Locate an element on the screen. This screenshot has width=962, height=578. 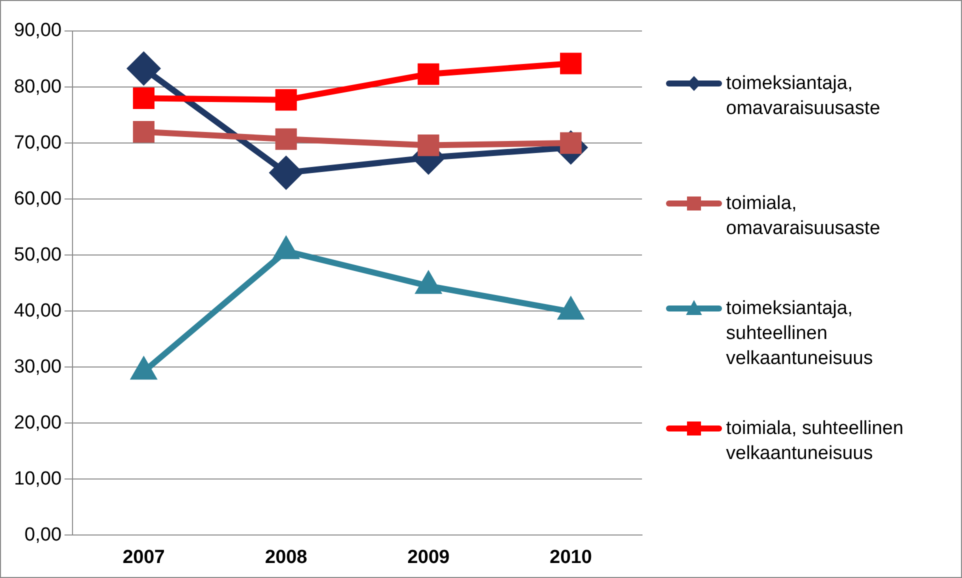
legend-label: toimiala, omavaraisuusaste is located at coordinates (804, 216).